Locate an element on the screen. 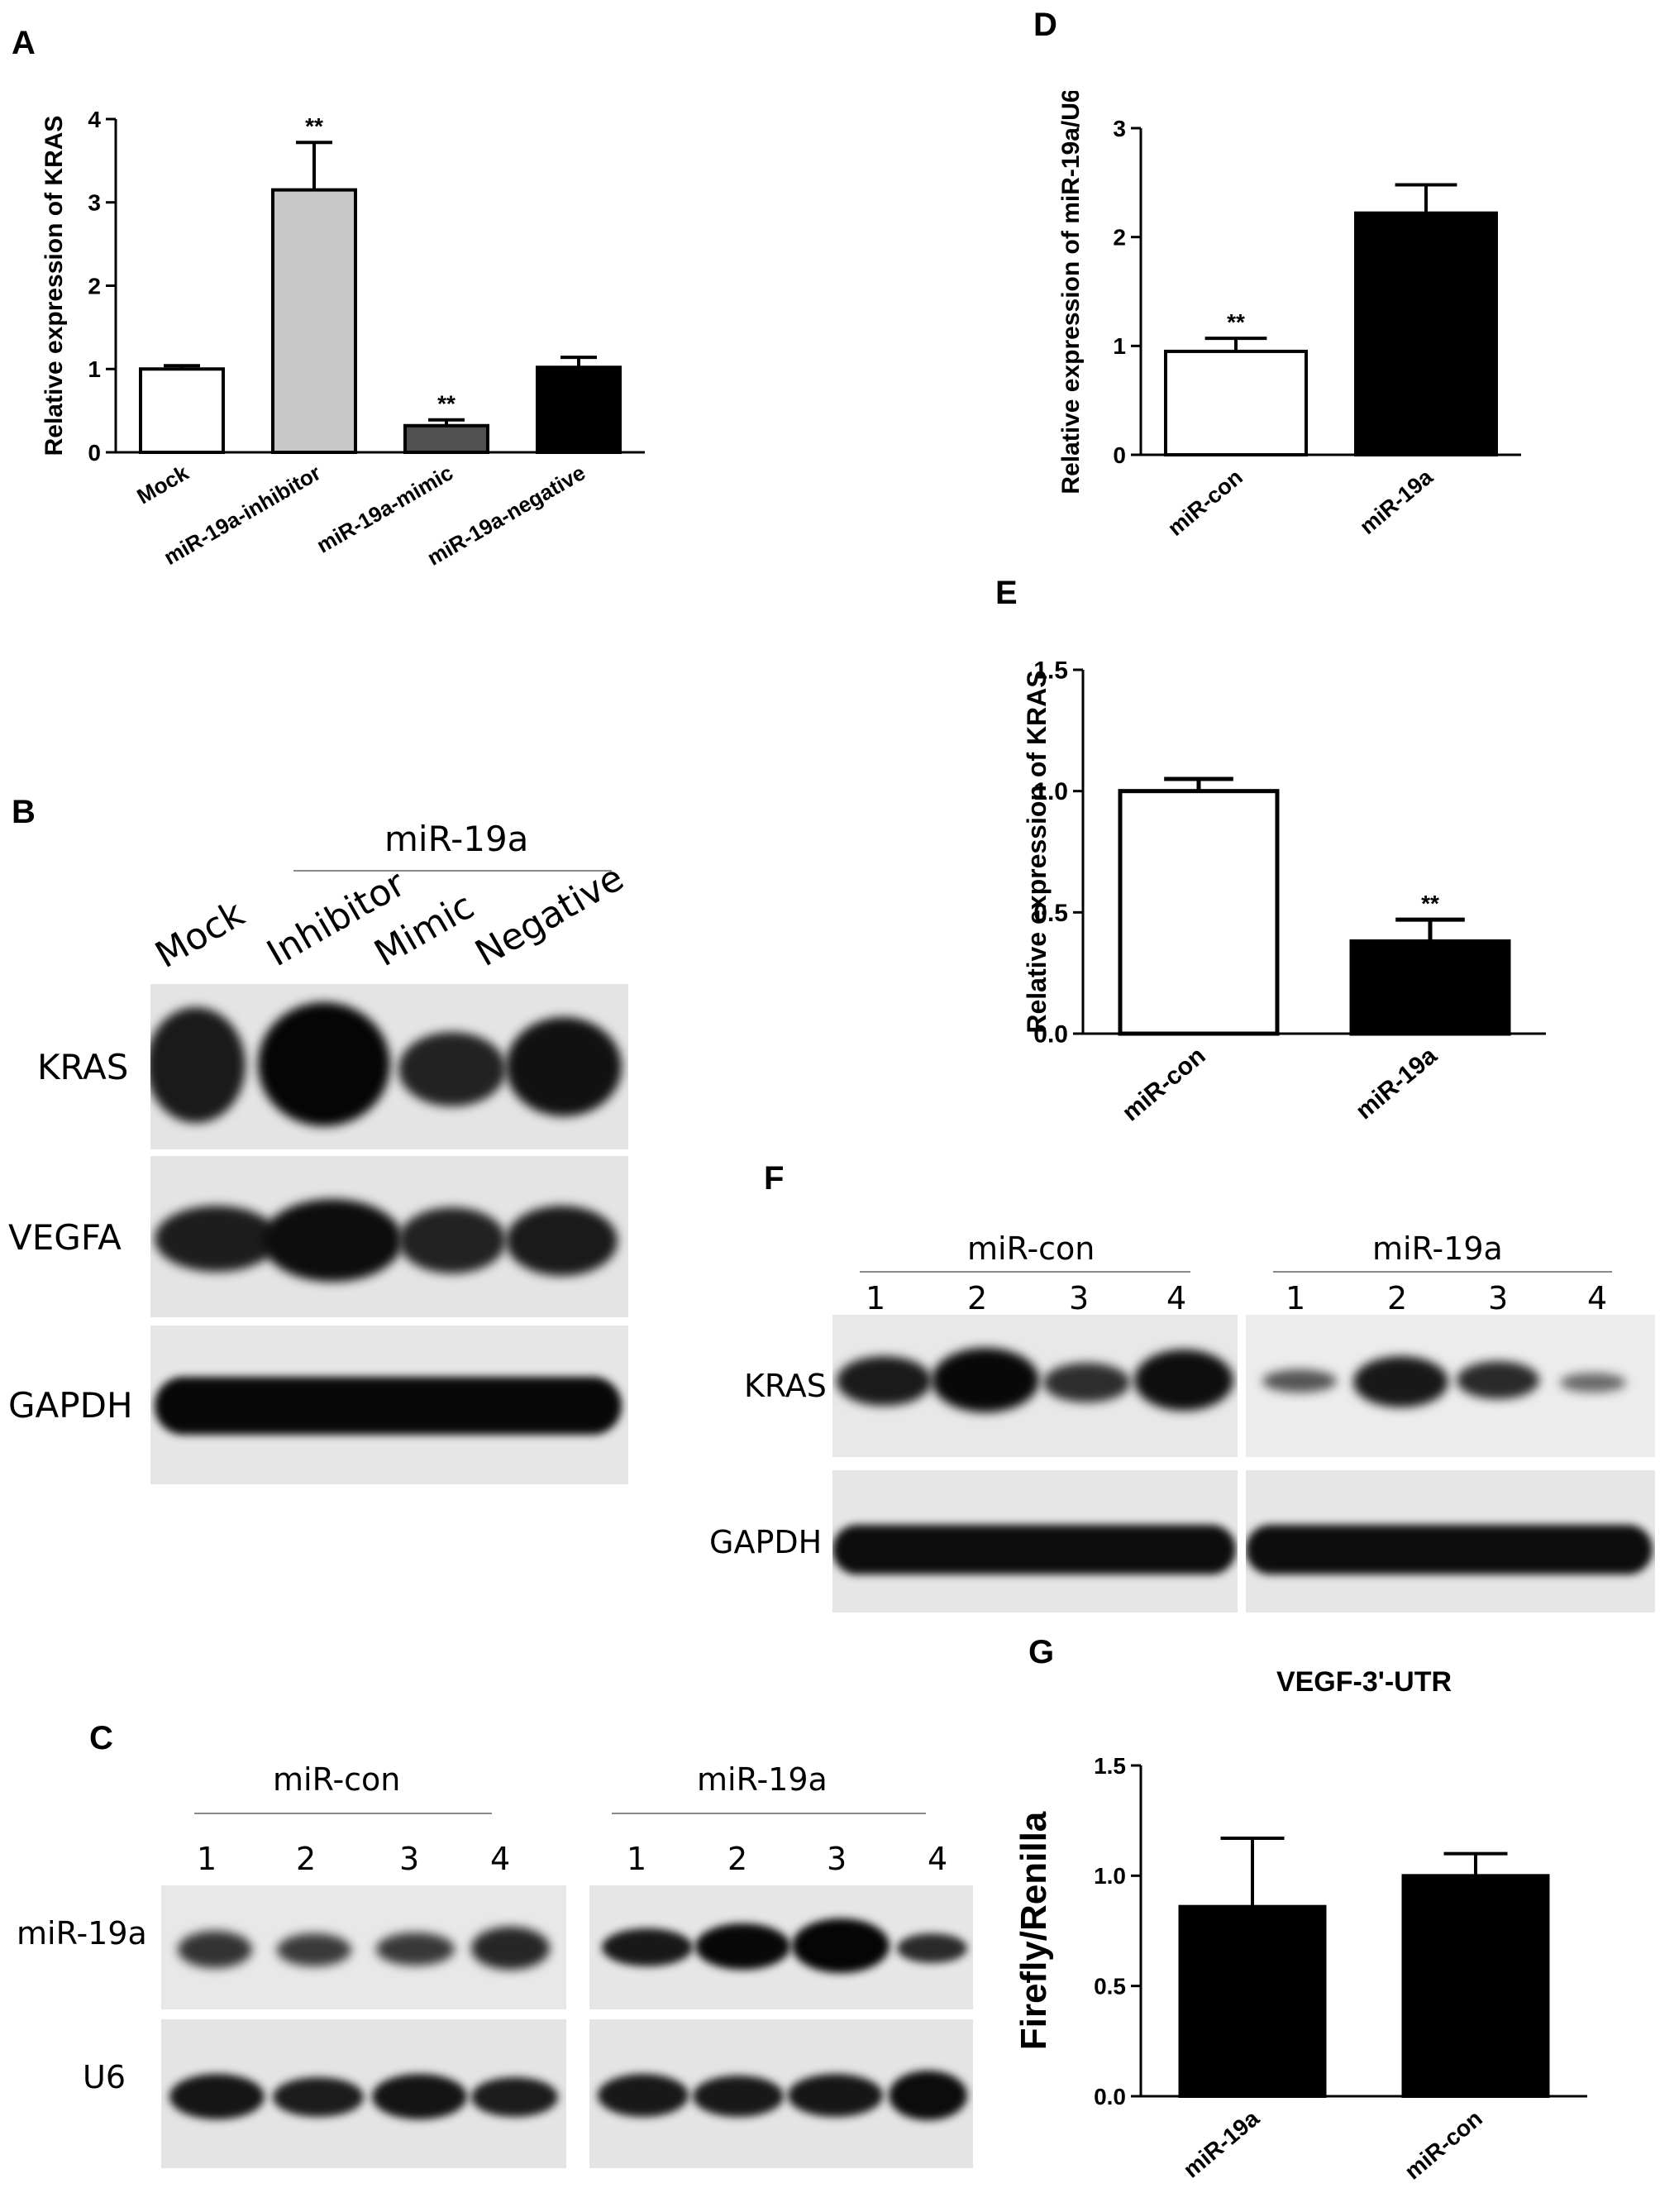 The image size is (1679, 2212). panel-c-blot-mir19a-19a is located at coordinates (781, 1947).